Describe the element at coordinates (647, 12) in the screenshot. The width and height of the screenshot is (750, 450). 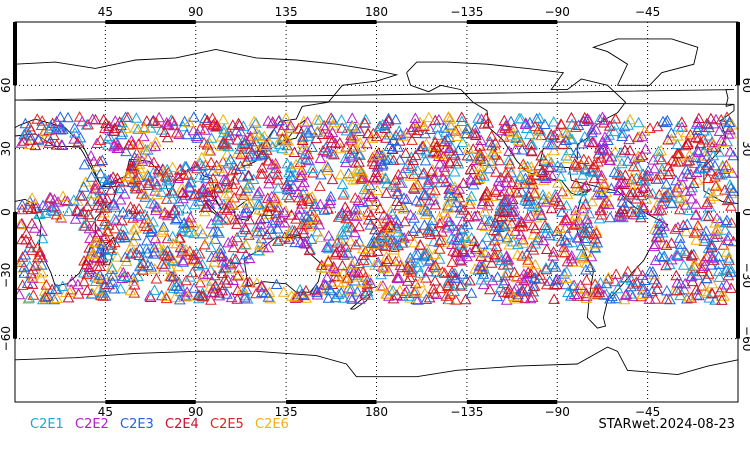
I see `meridian-label: −45` at that location.